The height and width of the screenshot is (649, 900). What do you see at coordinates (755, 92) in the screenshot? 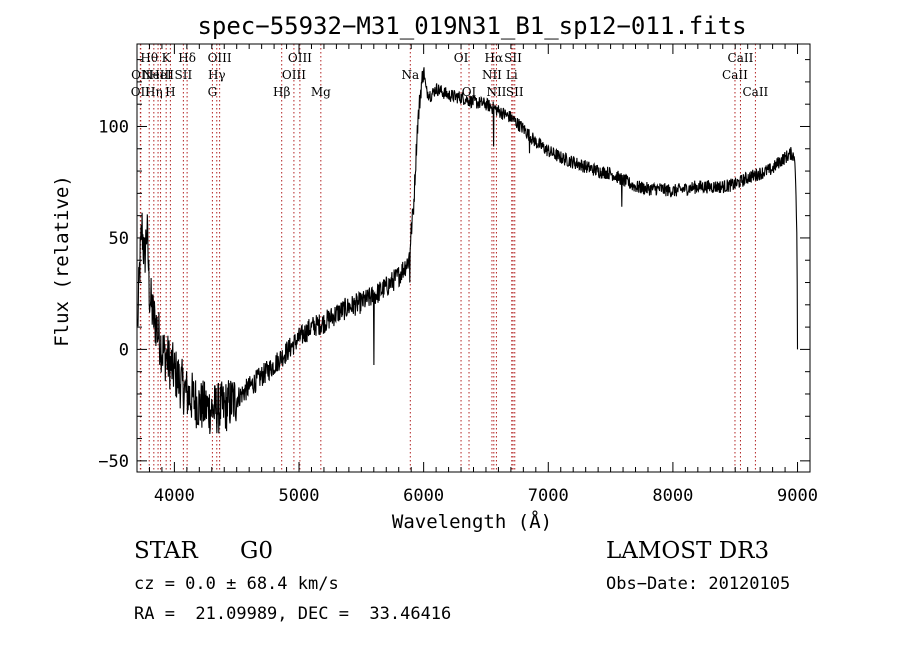
I see `line-marker-label-28: CaII` at bounding box center [755, 92].